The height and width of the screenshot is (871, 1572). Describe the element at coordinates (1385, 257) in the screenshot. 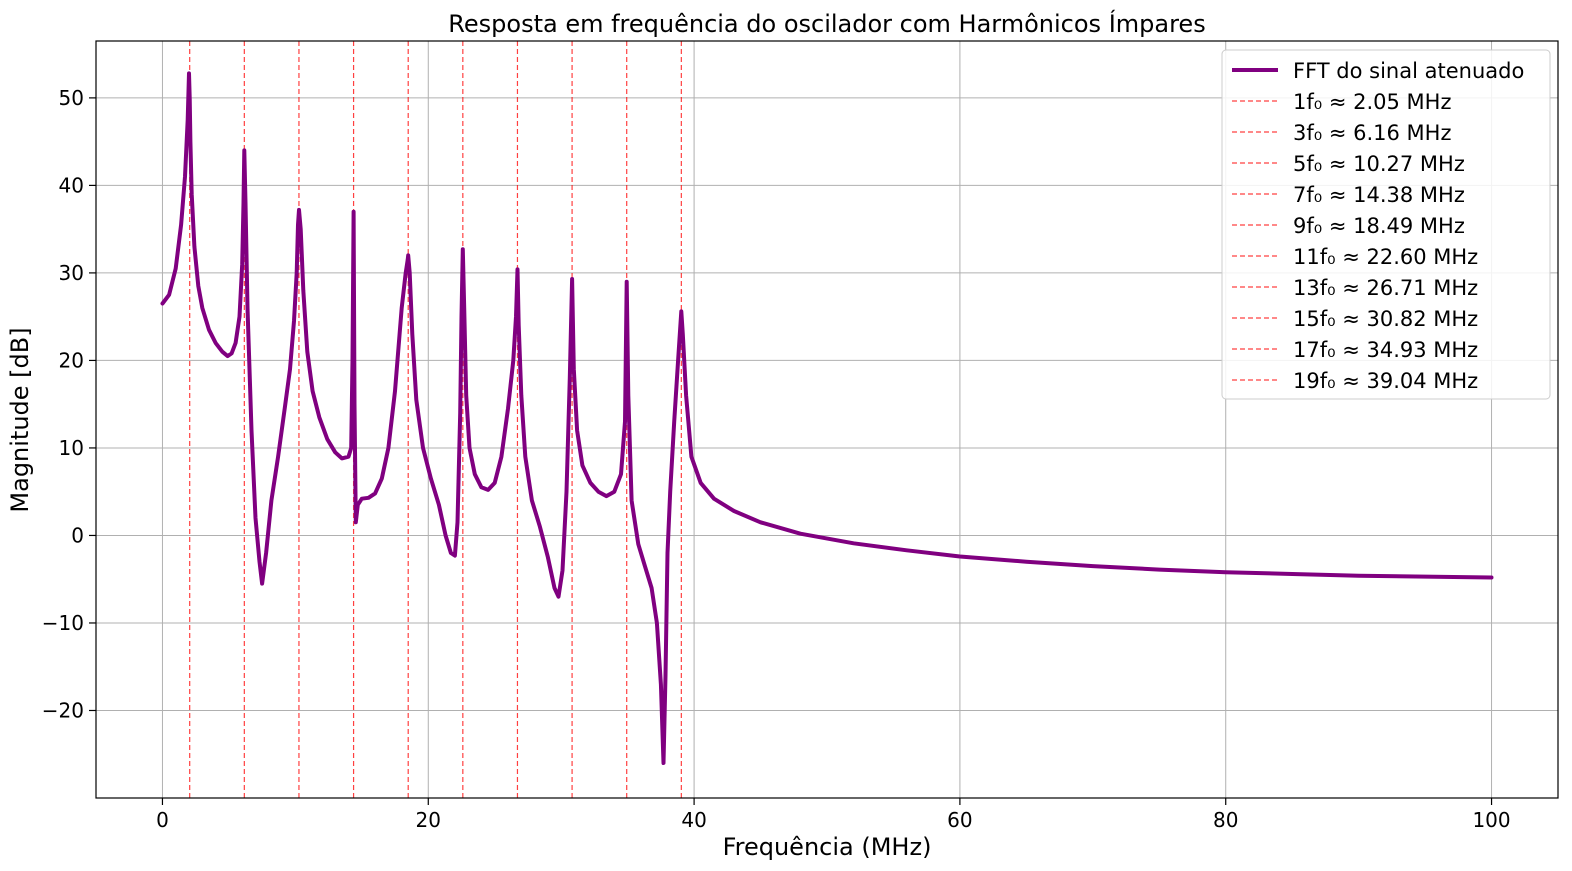

I see `legend-label: 11f₀ ≈ 22.60 MHz` at that location.